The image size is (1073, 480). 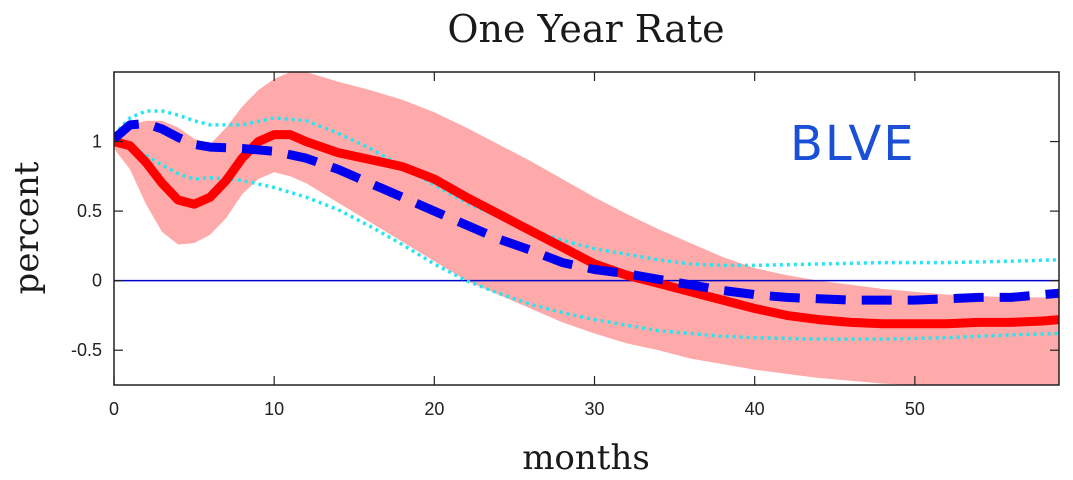 I want to click on x-tick-label: 40, so click(x=755, y=409).